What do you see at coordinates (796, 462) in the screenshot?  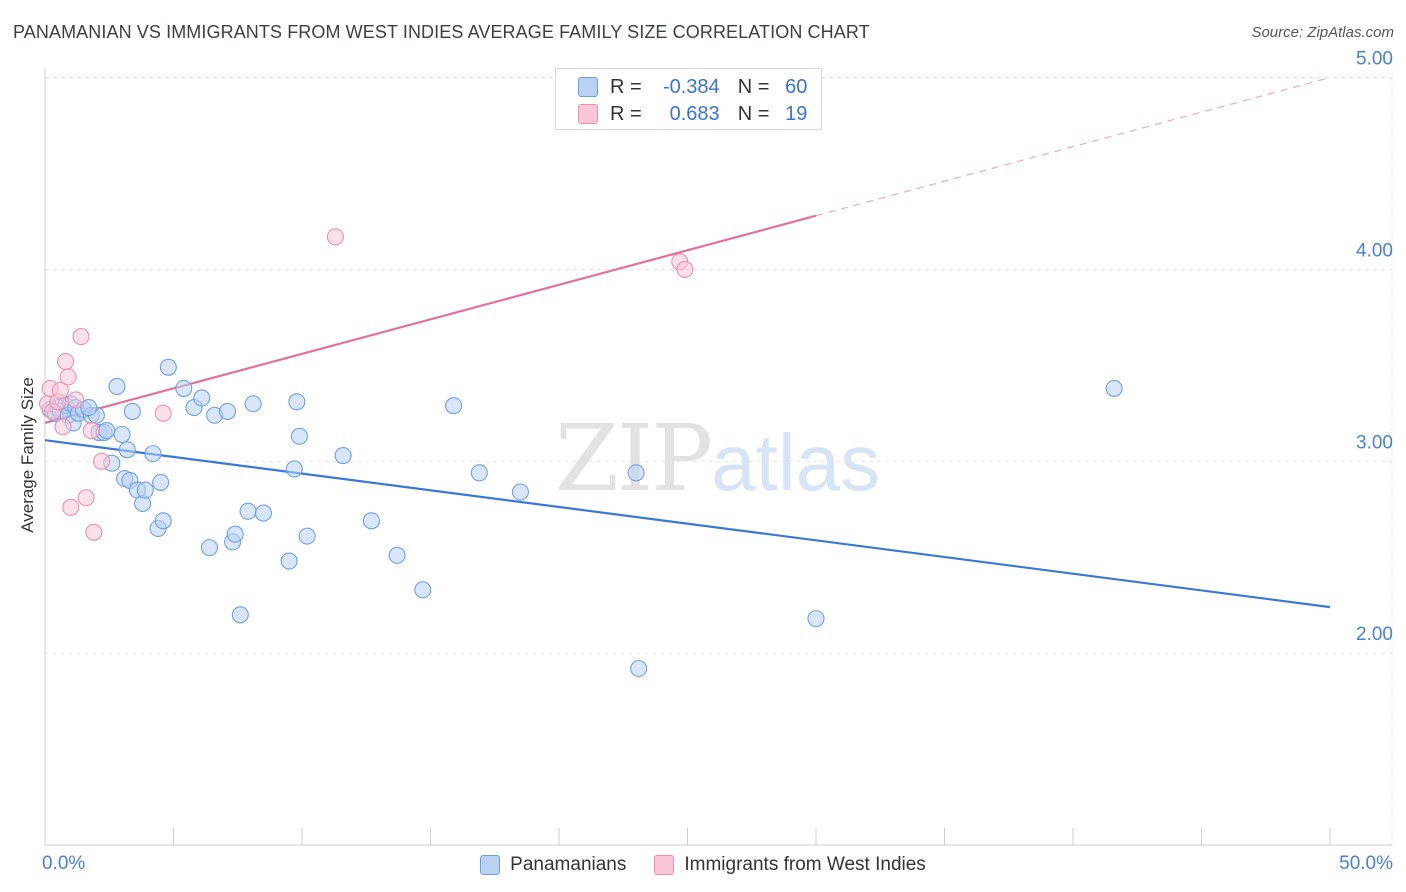 I see `watermark-atlas: atlas` at bounding box center [796, 462].